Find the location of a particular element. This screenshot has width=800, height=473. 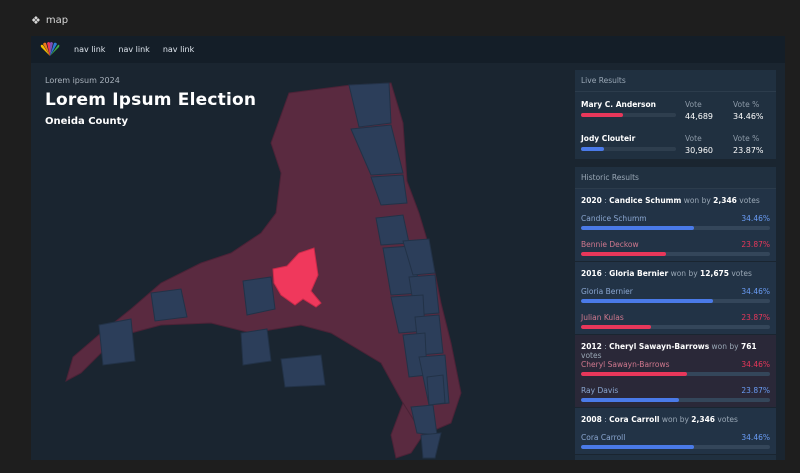

live-candidate-row: Jody Clouteir Vote 30,960 Vote % 23.87% is located at coordinates (675, 143).